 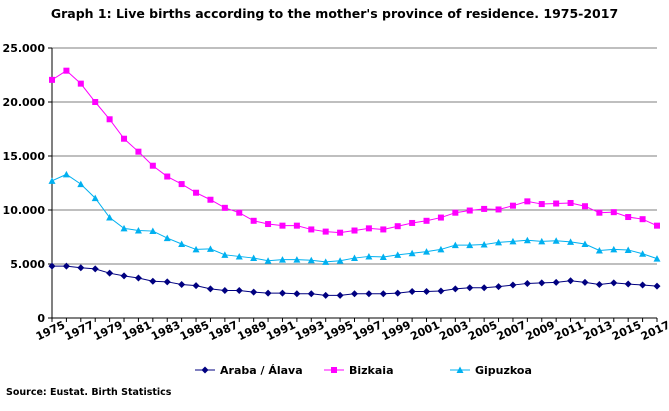 What do you see at coordinates (371, 370) in the screenshot?
I see `legend-label: Bizkaia` at bounding box center [371, 370].